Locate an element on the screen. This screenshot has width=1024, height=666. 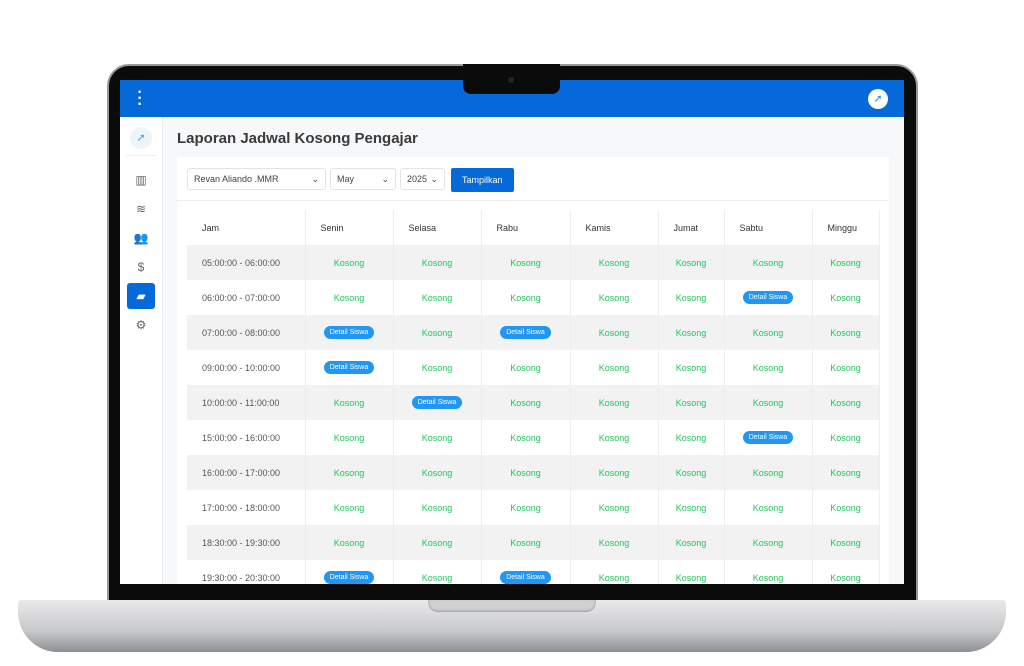
dollar-icon: $ is located at coordinates (141, 267).